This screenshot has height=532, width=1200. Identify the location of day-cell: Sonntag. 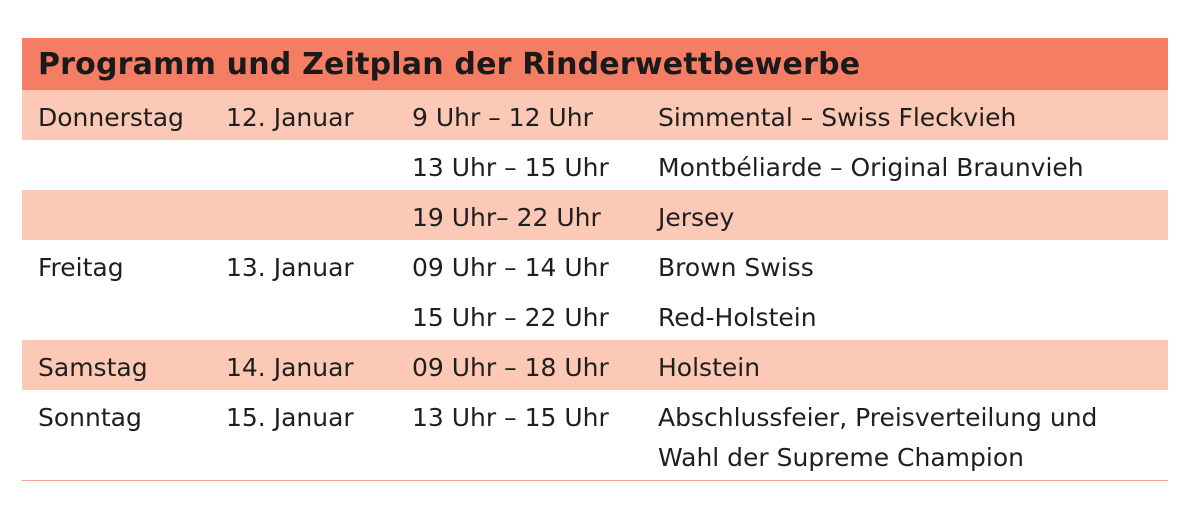
(90, 417).